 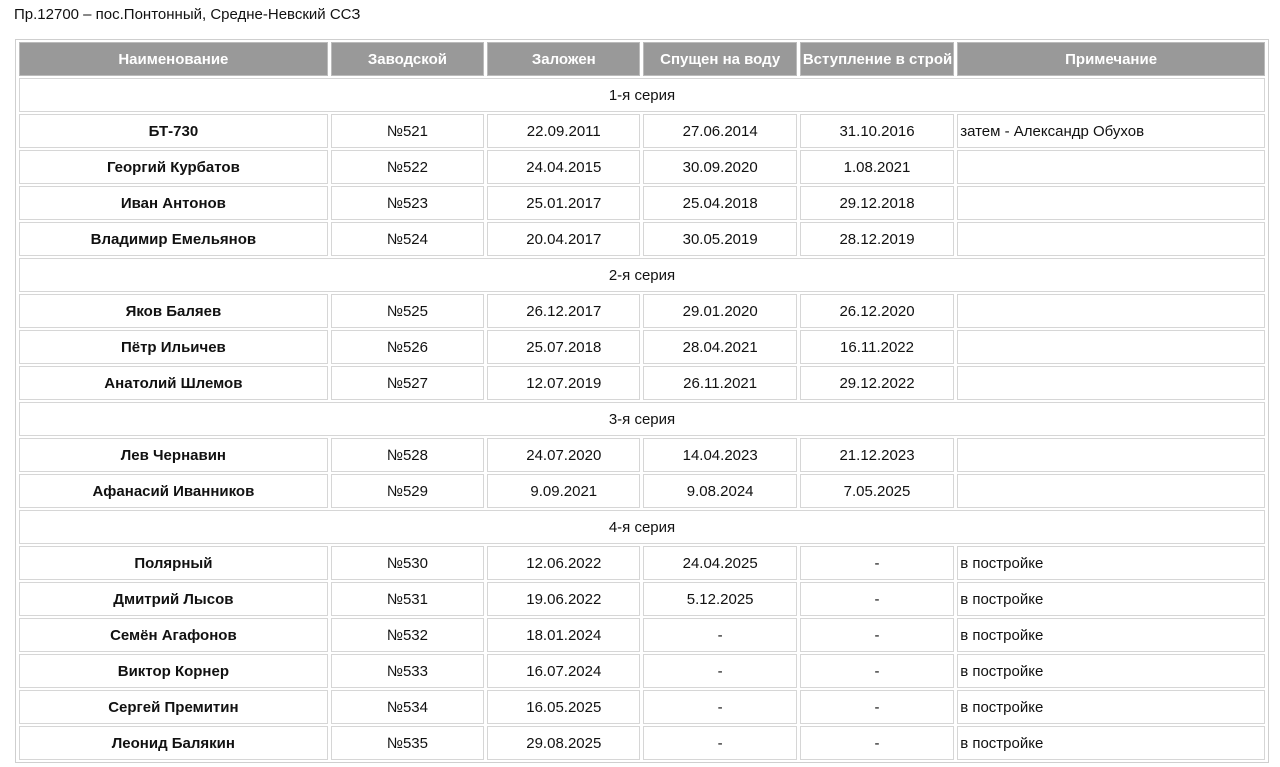 What do you see at coordinates (407, 239) in the screenshot?
I see `yard-number: №524` at bounding box center [407, 239].